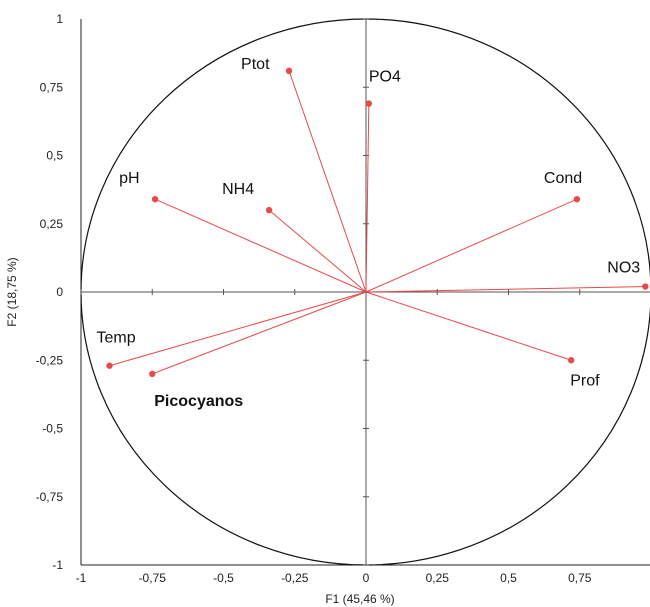  What do you see at coordinates (295, 578) in the screenshot?
I see `x-tick-label: -0,25` at bounding box center [295, 578].